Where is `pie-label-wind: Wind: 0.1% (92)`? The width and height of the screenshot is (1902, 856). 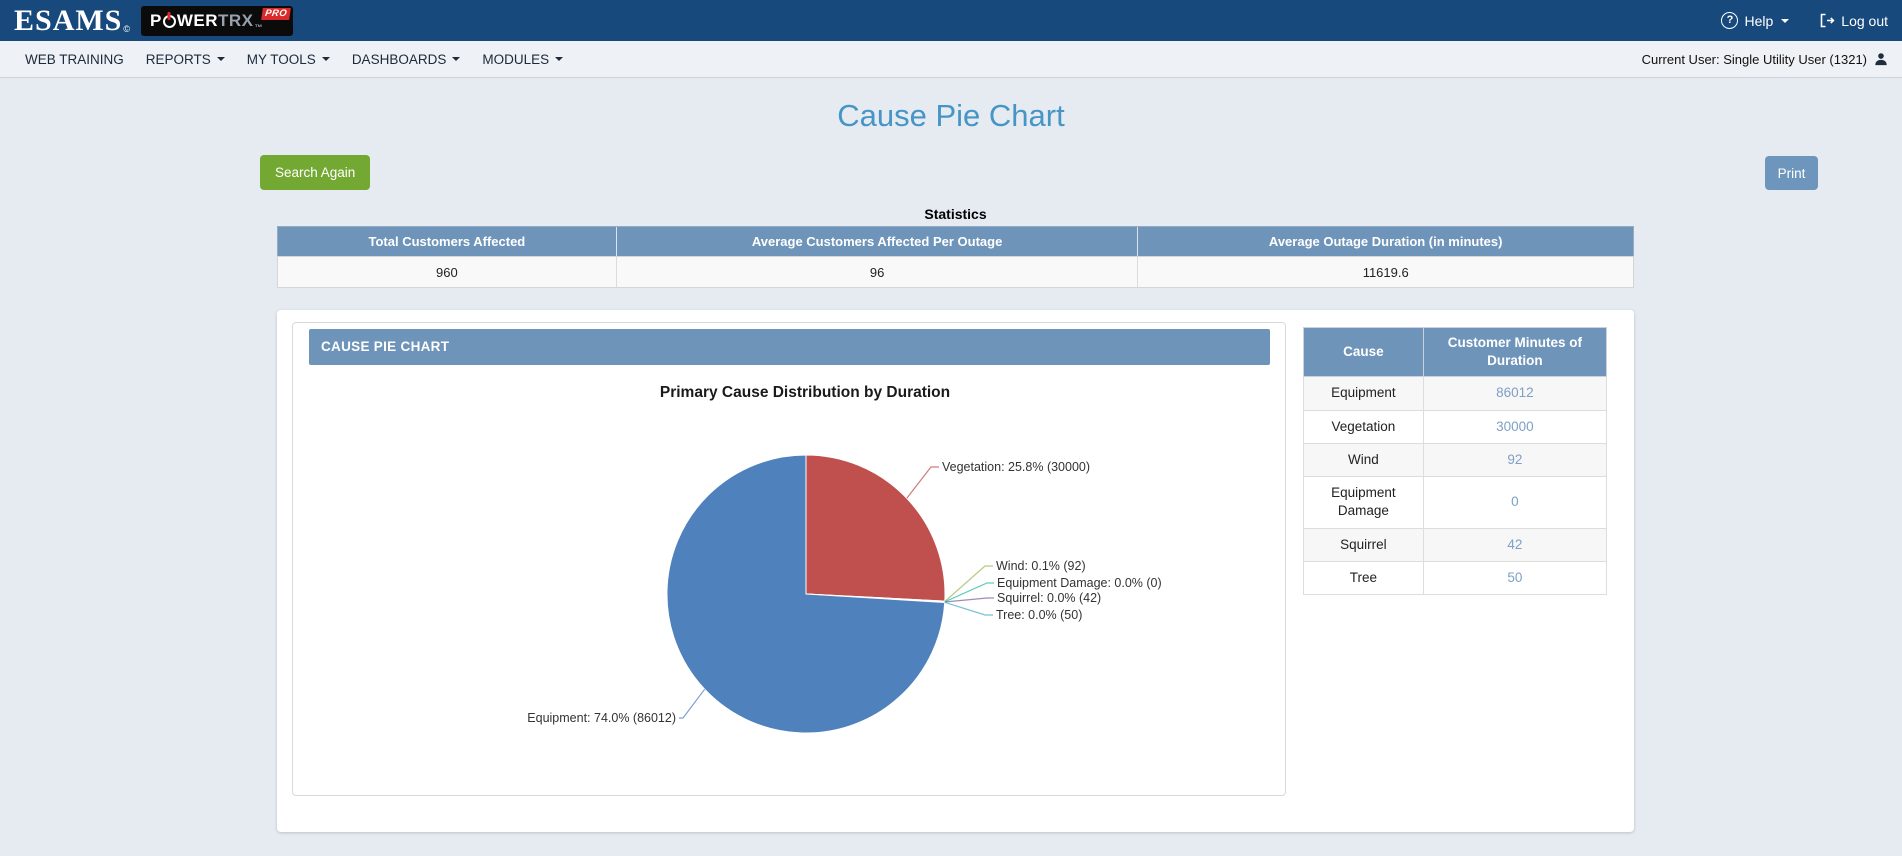 pie-label-wind: Wind: 0.1% (92) is located at coordinates (1041, 566).